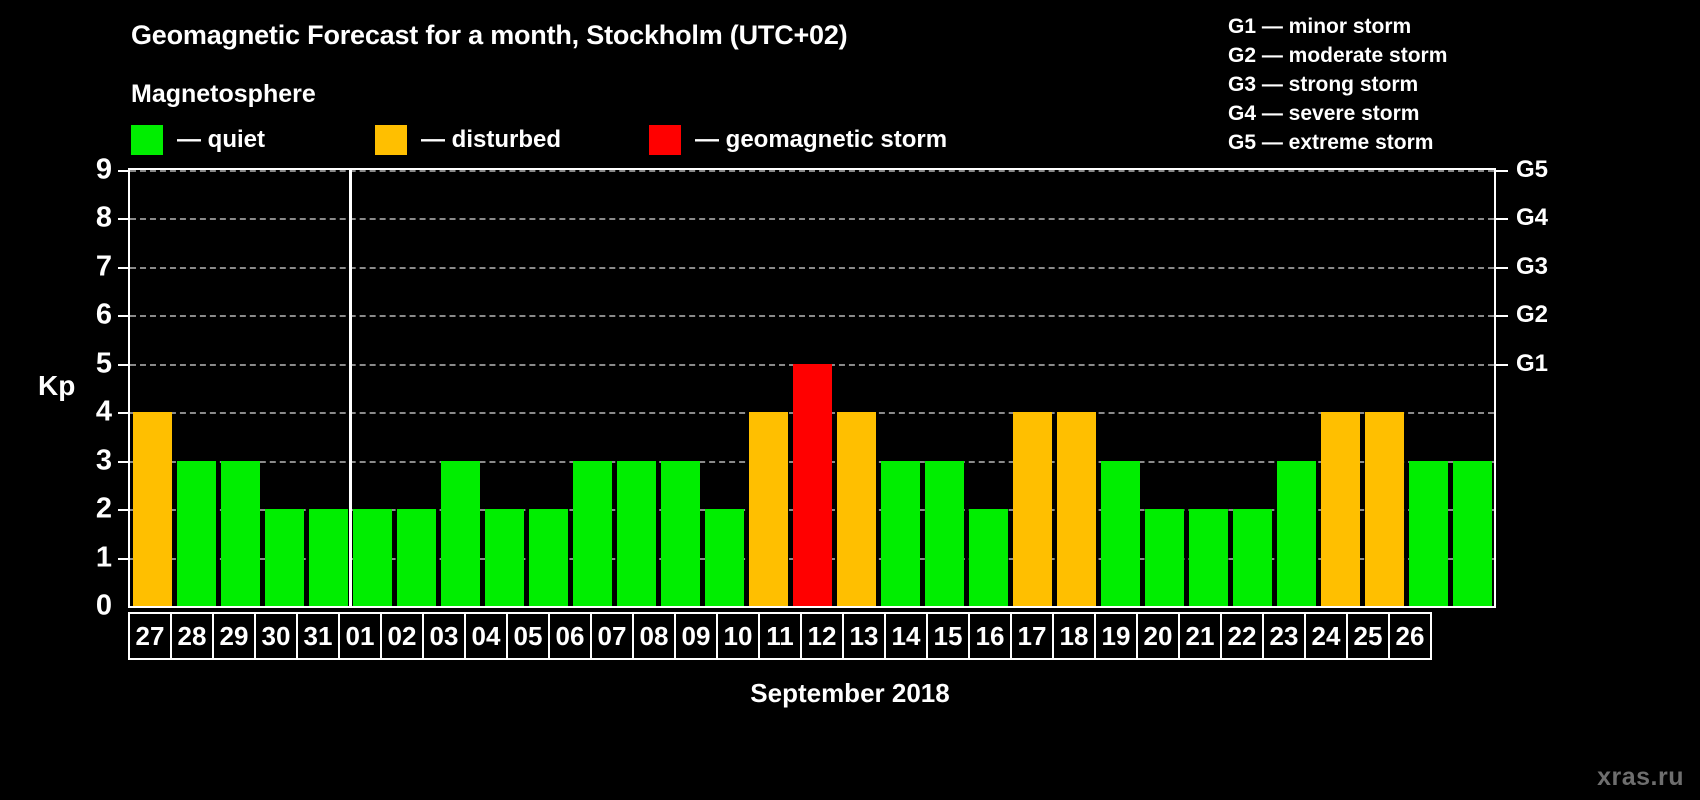  Describe the element at coordinates (103, 460) in the screenshot. I see `y-axis-tick-label: 3` at that location.